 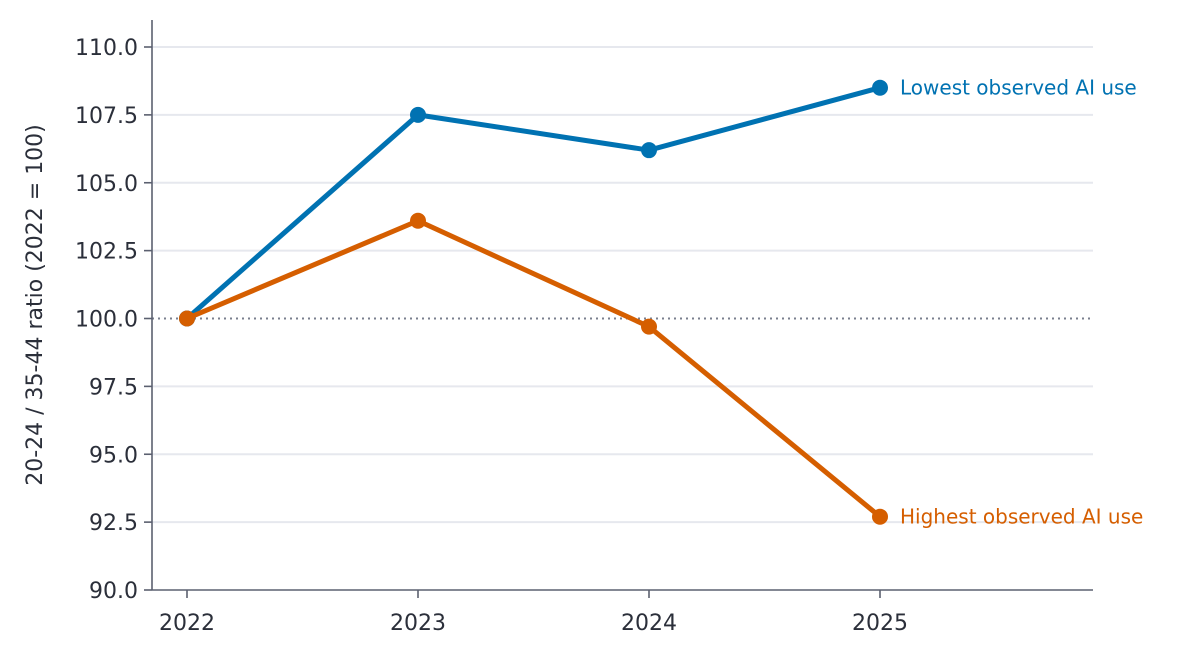 What do you see at coordinates (106, 48) in the screenshot?
I see `y-tick-label: 110.0` at bounding box center [106, 48].